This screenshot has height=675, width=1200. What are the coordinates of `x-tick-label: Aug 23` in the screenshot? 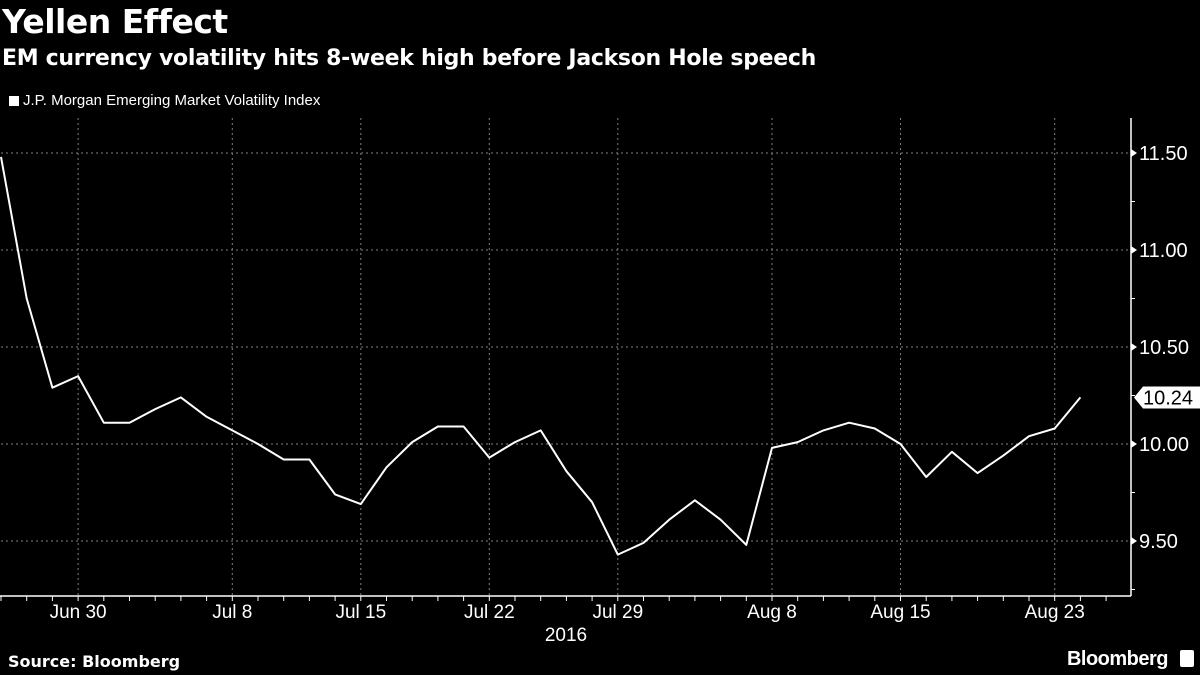 It's located at (1055, 612).